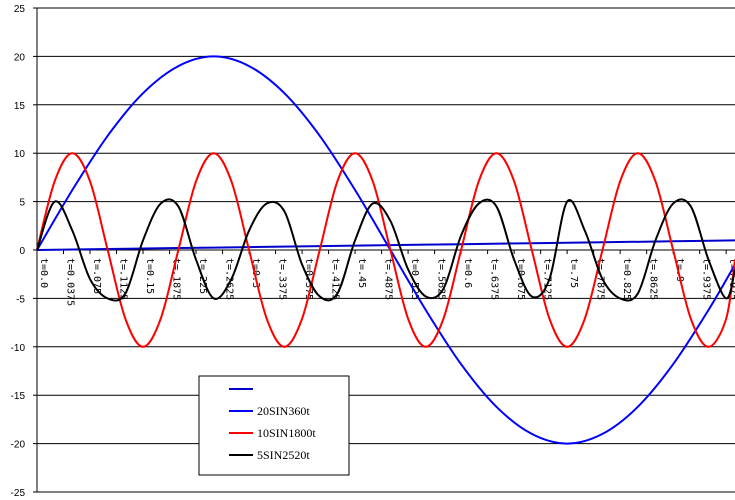 This screenshot has width=735, height=500. Describe the element at coordinates (282, 279) in the screenshot. I see `x-tick-label: t=.3375` at that location.